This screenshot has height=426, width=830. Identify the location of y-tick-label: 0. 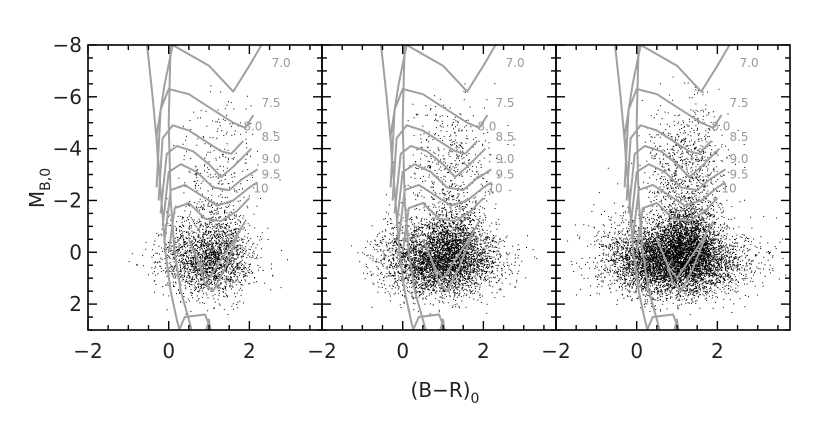
(75, 252).